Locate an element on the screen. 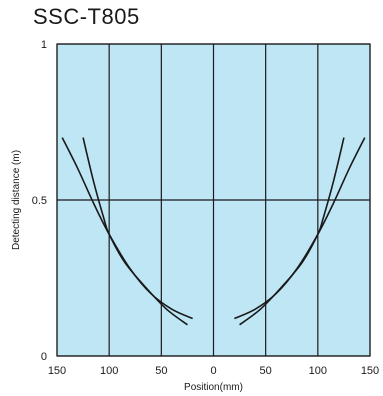 The width and height of the screenshot is (383, 396). x-tick-labels: 150 100 50 0 50 100 150 is located at coordinates (213, 371).